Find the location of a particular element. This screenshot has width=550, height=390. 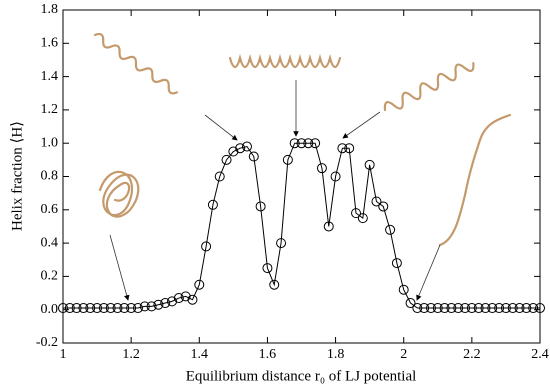

x-tick-label: 2.2 is located at coordinates (472, 354).